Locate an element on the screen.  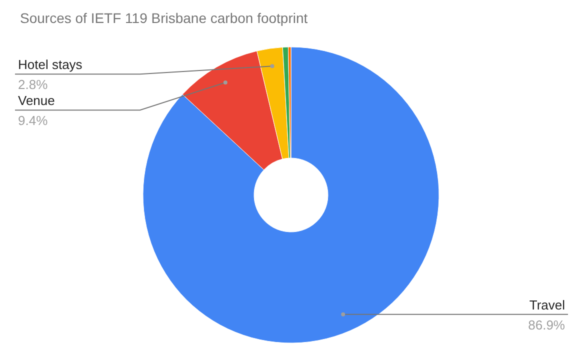
data-label: 9.4% is located at coordinates (33, 120).